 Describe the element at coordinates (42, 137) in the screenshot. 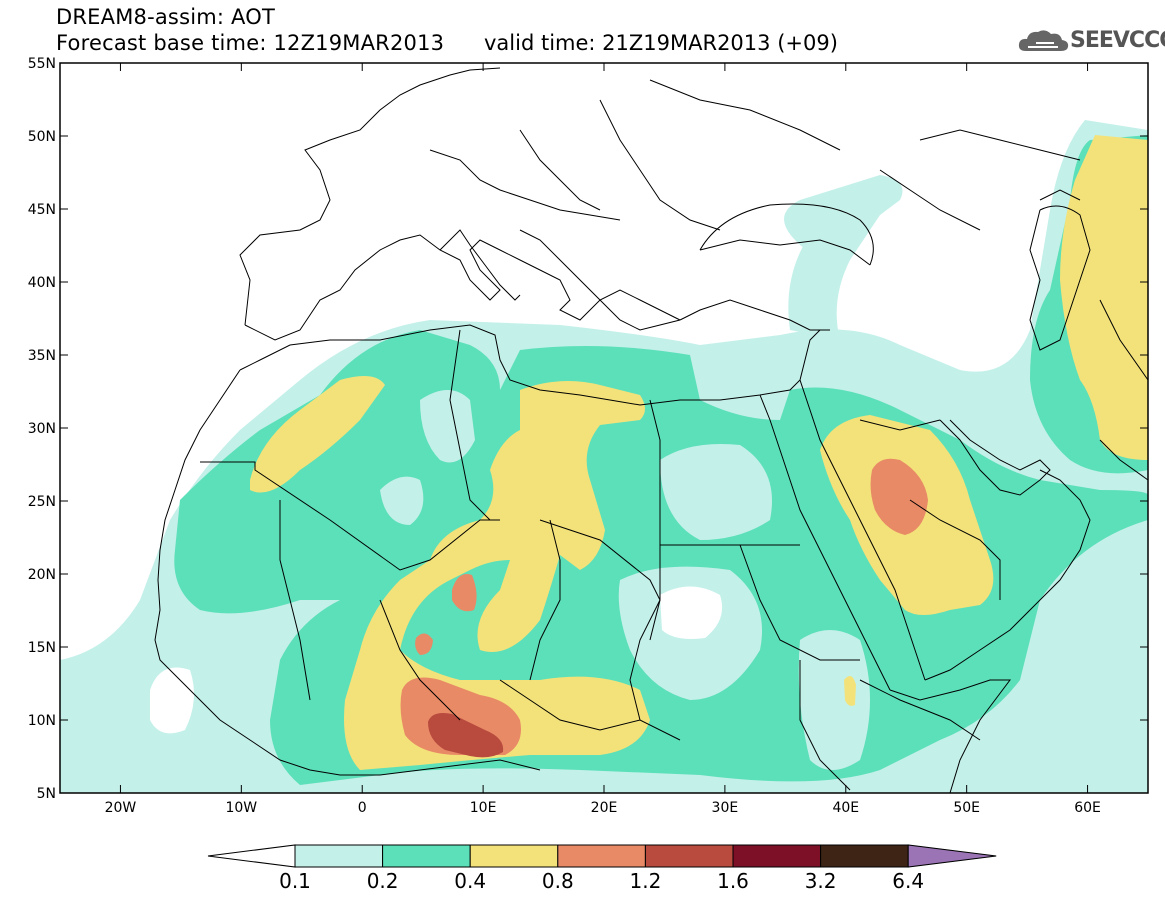

I see `lat-tick-label: 50N` at that location.